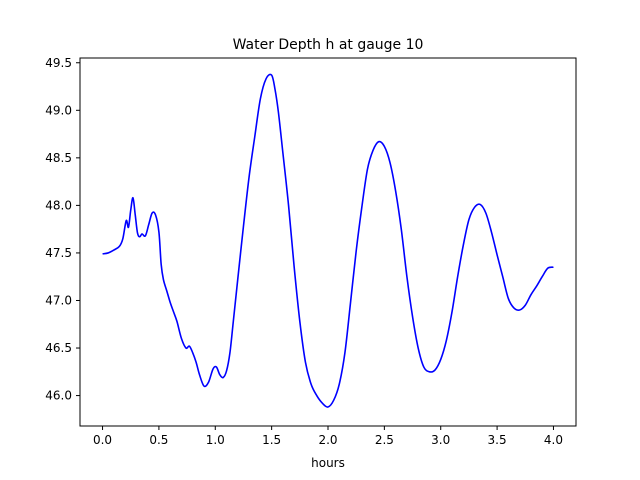 The image size is (640, 480). Describe the element at coordinates (58, 63) in the screenshot. I see `y-tick-label: 49.5` at that location.